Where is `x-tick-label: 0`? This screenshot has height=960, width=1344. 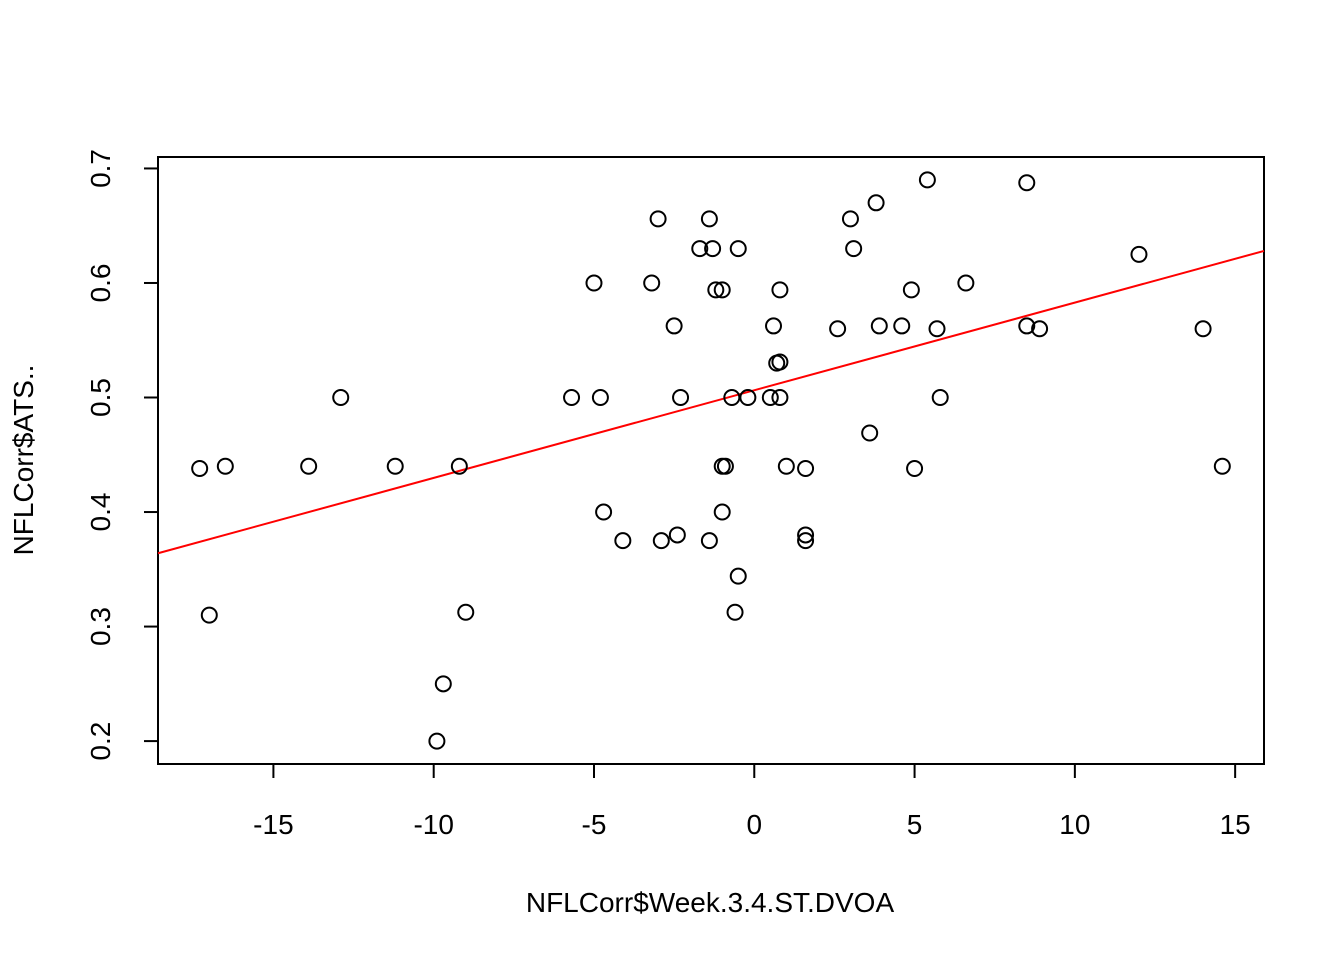 x-tick-label: 0 is located at coordinates (754, 824).